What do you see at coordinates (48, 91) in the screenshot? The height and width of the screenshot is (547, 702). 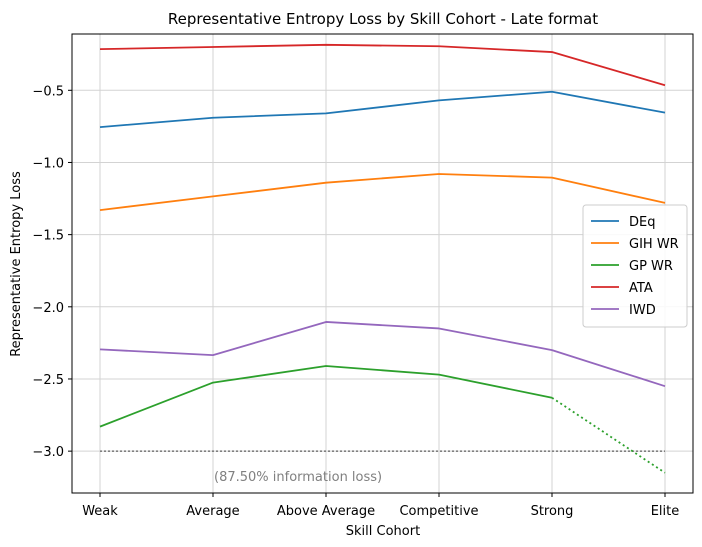 I see `y-tick-label: −0.5` at bounding box center [48, 91].